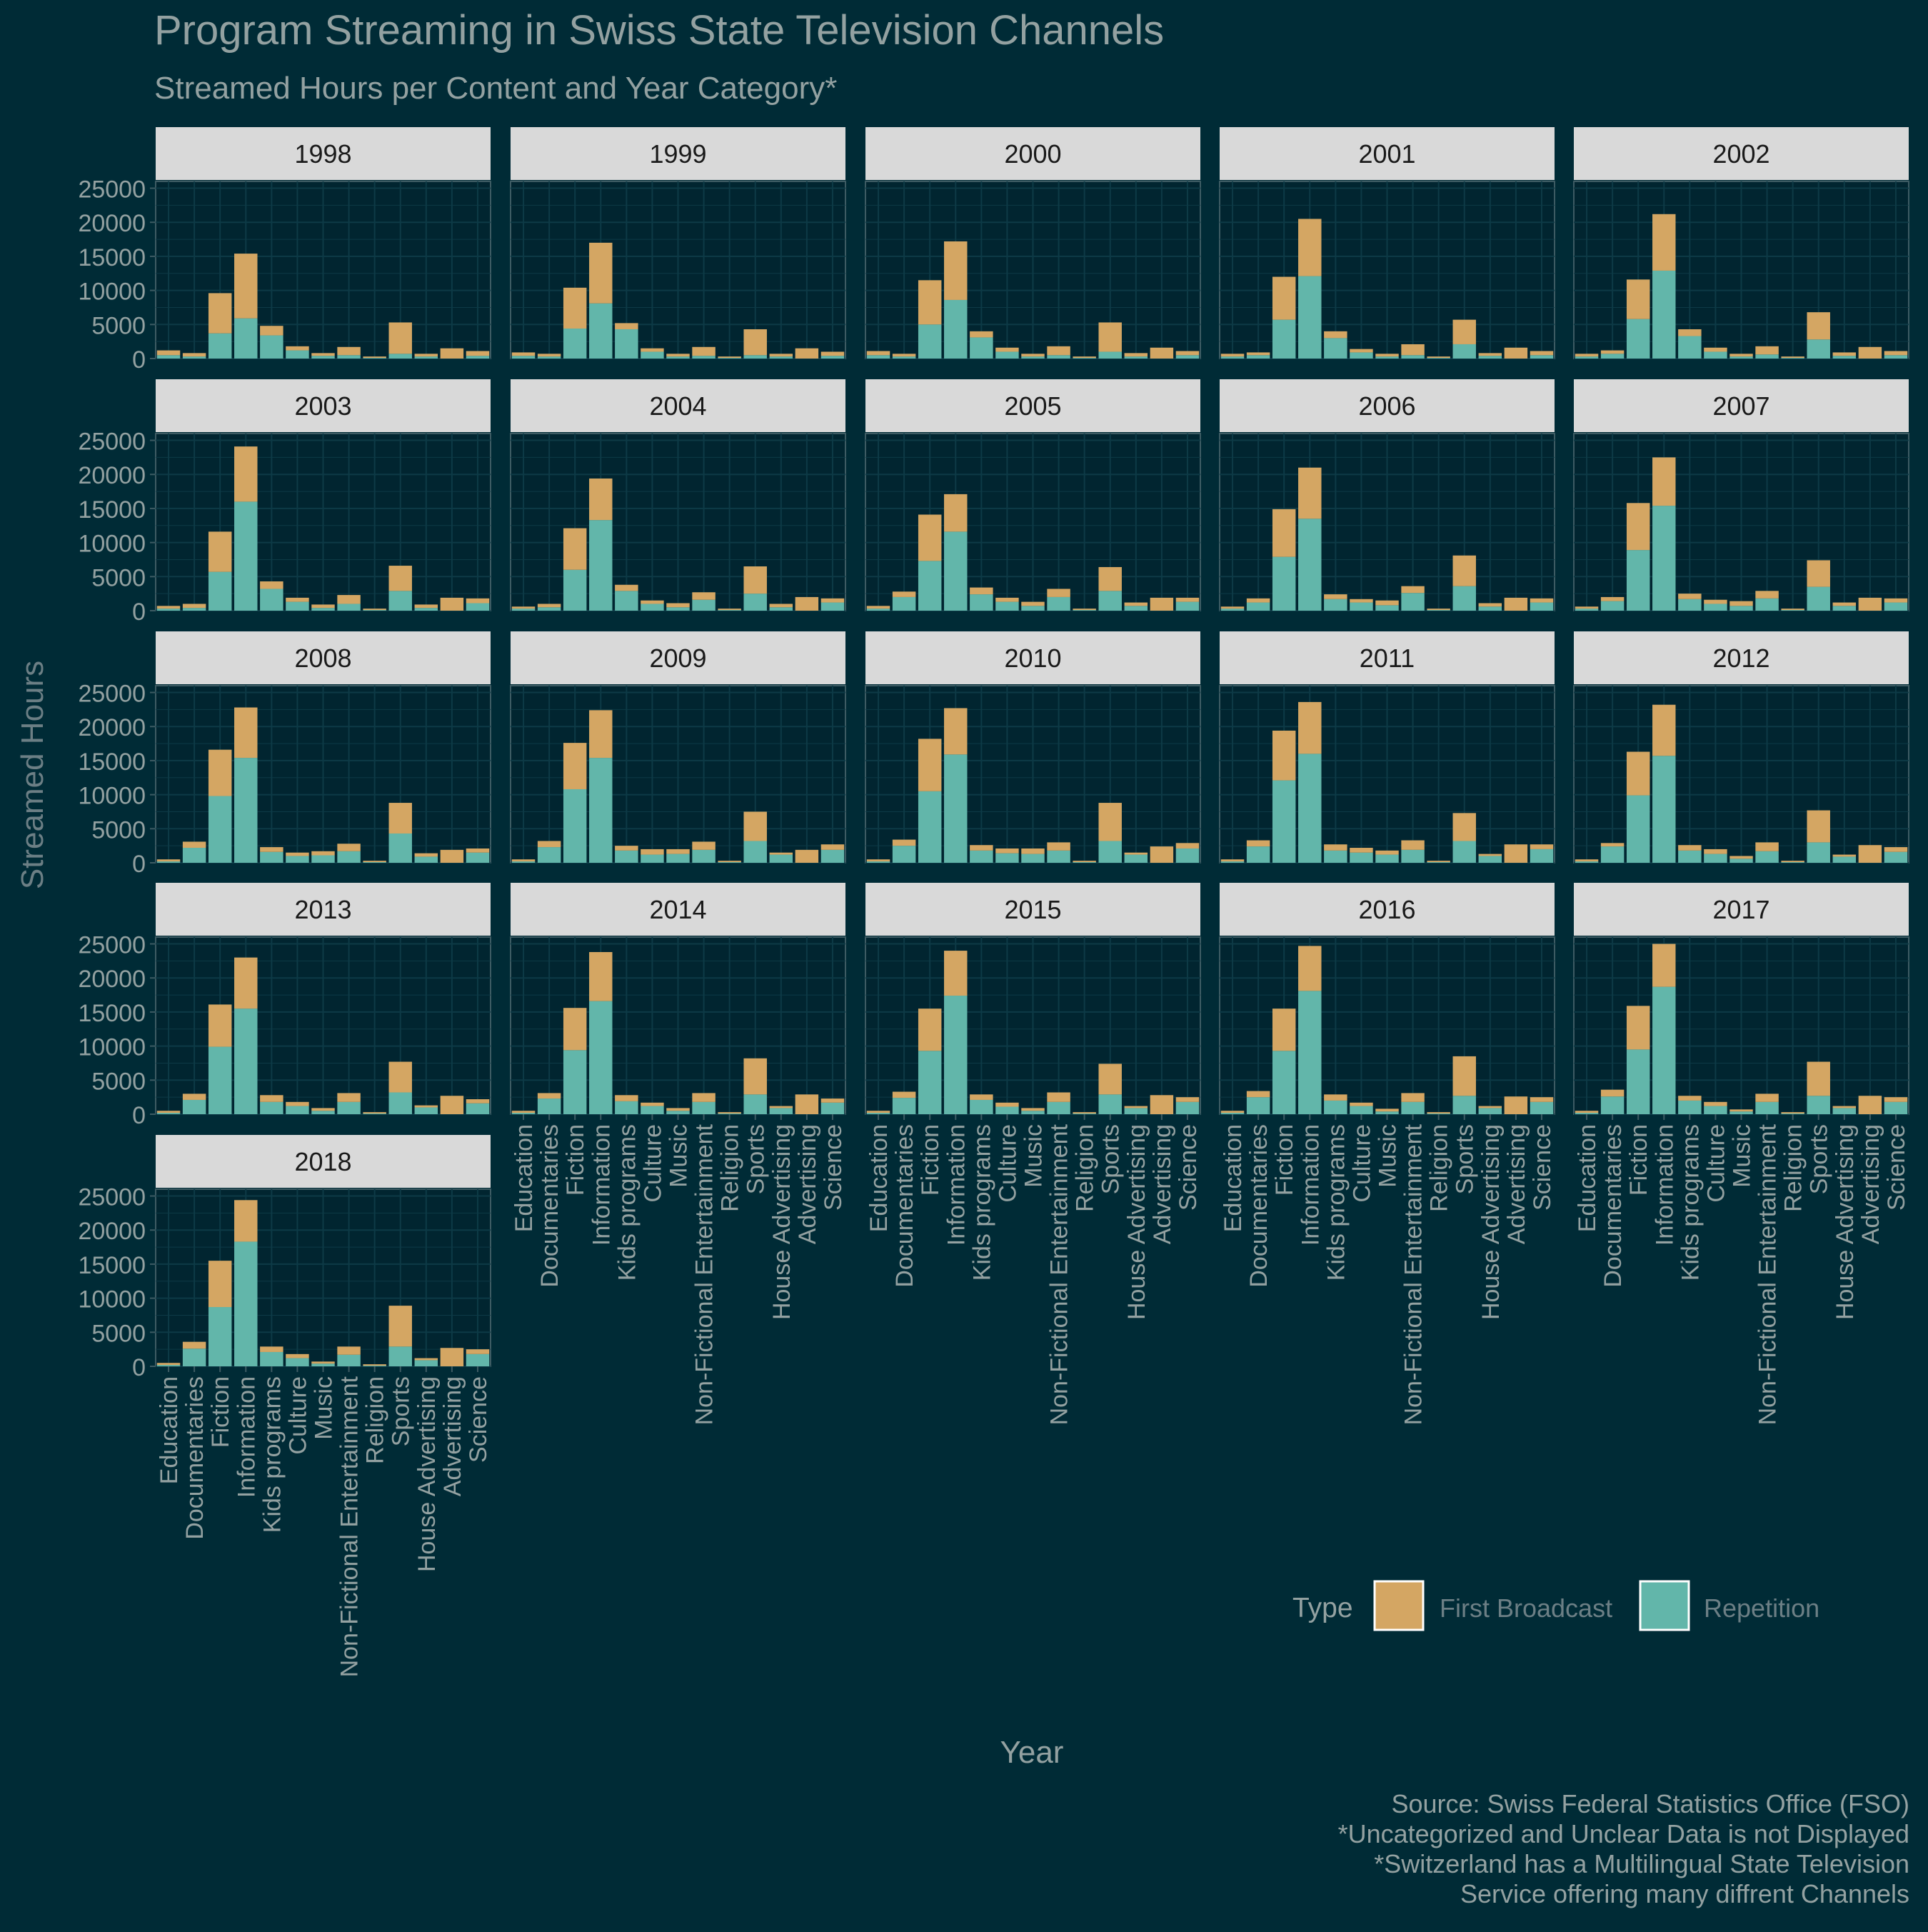 The width and height of the screenshot is (1928, 1932). I want to click on y-tick-label: 10000, so click(112, 544).